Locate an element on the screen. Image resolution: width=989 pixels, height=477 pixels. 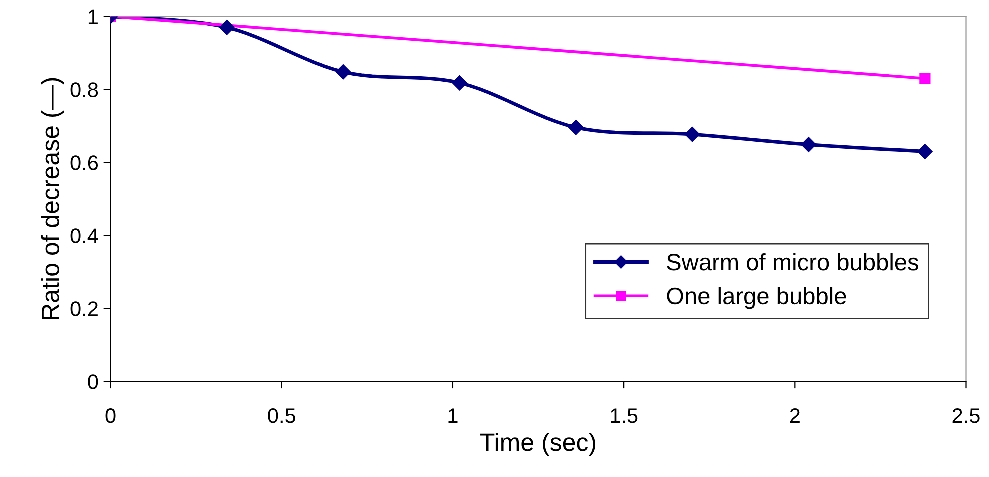
x-tick-label: 2 is located at coordinates (795, 416).